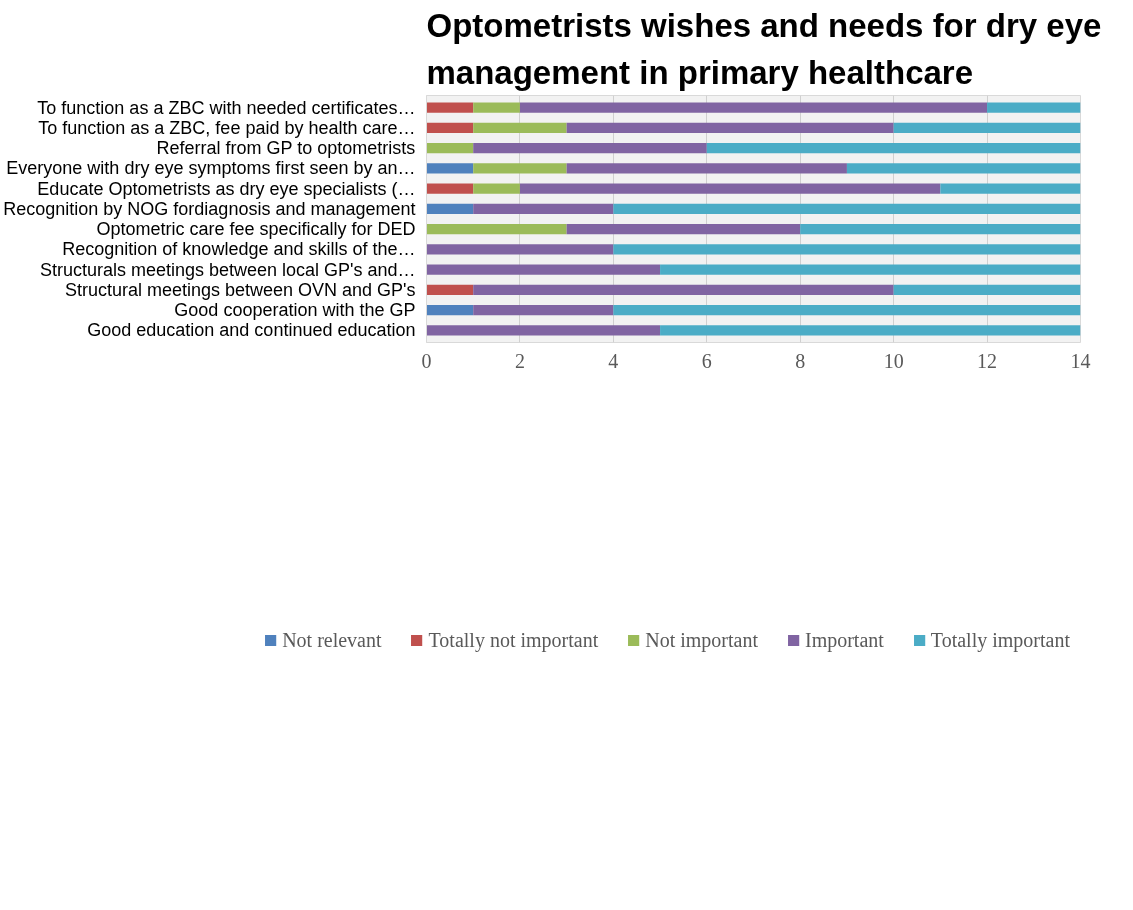  Describe the element at coordinates (240, 289) in the screenshot. I see `y-tick-label: Structural meetings between OVN and GP's` at that location.